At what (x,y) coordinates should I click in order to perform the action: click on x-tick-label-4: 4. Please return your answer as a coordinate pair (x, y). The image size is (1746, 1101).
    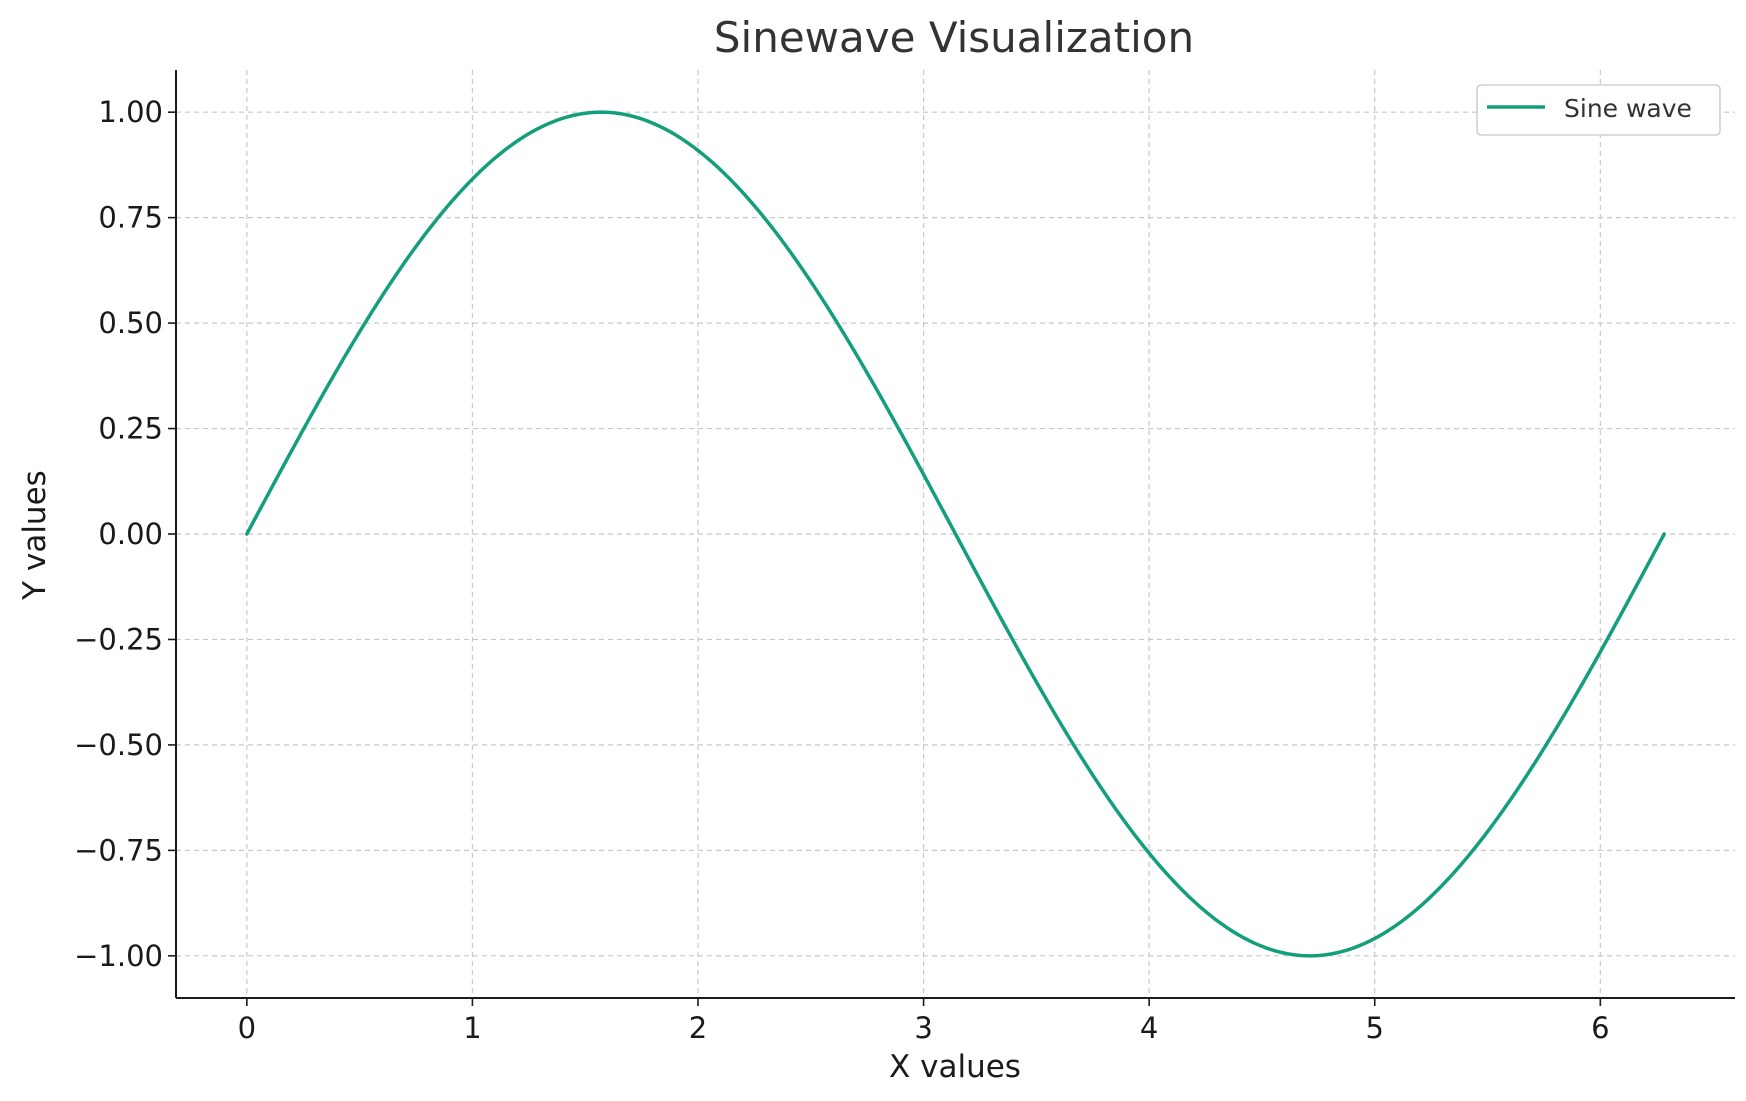
    Looking at the image, I should click on (1149, 1028).